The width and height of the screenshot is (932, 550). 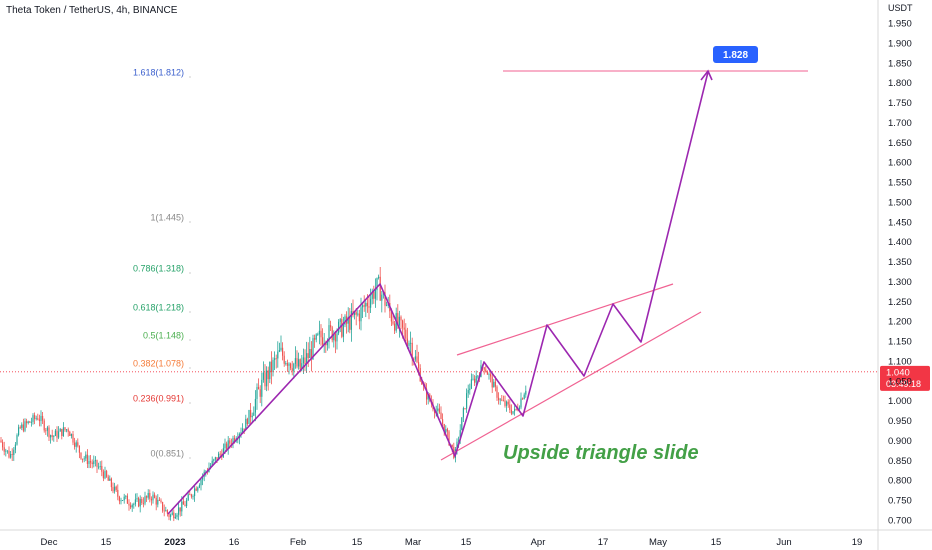 I want to click on y-tick-label: 0.900, so click(x=900, y=441).